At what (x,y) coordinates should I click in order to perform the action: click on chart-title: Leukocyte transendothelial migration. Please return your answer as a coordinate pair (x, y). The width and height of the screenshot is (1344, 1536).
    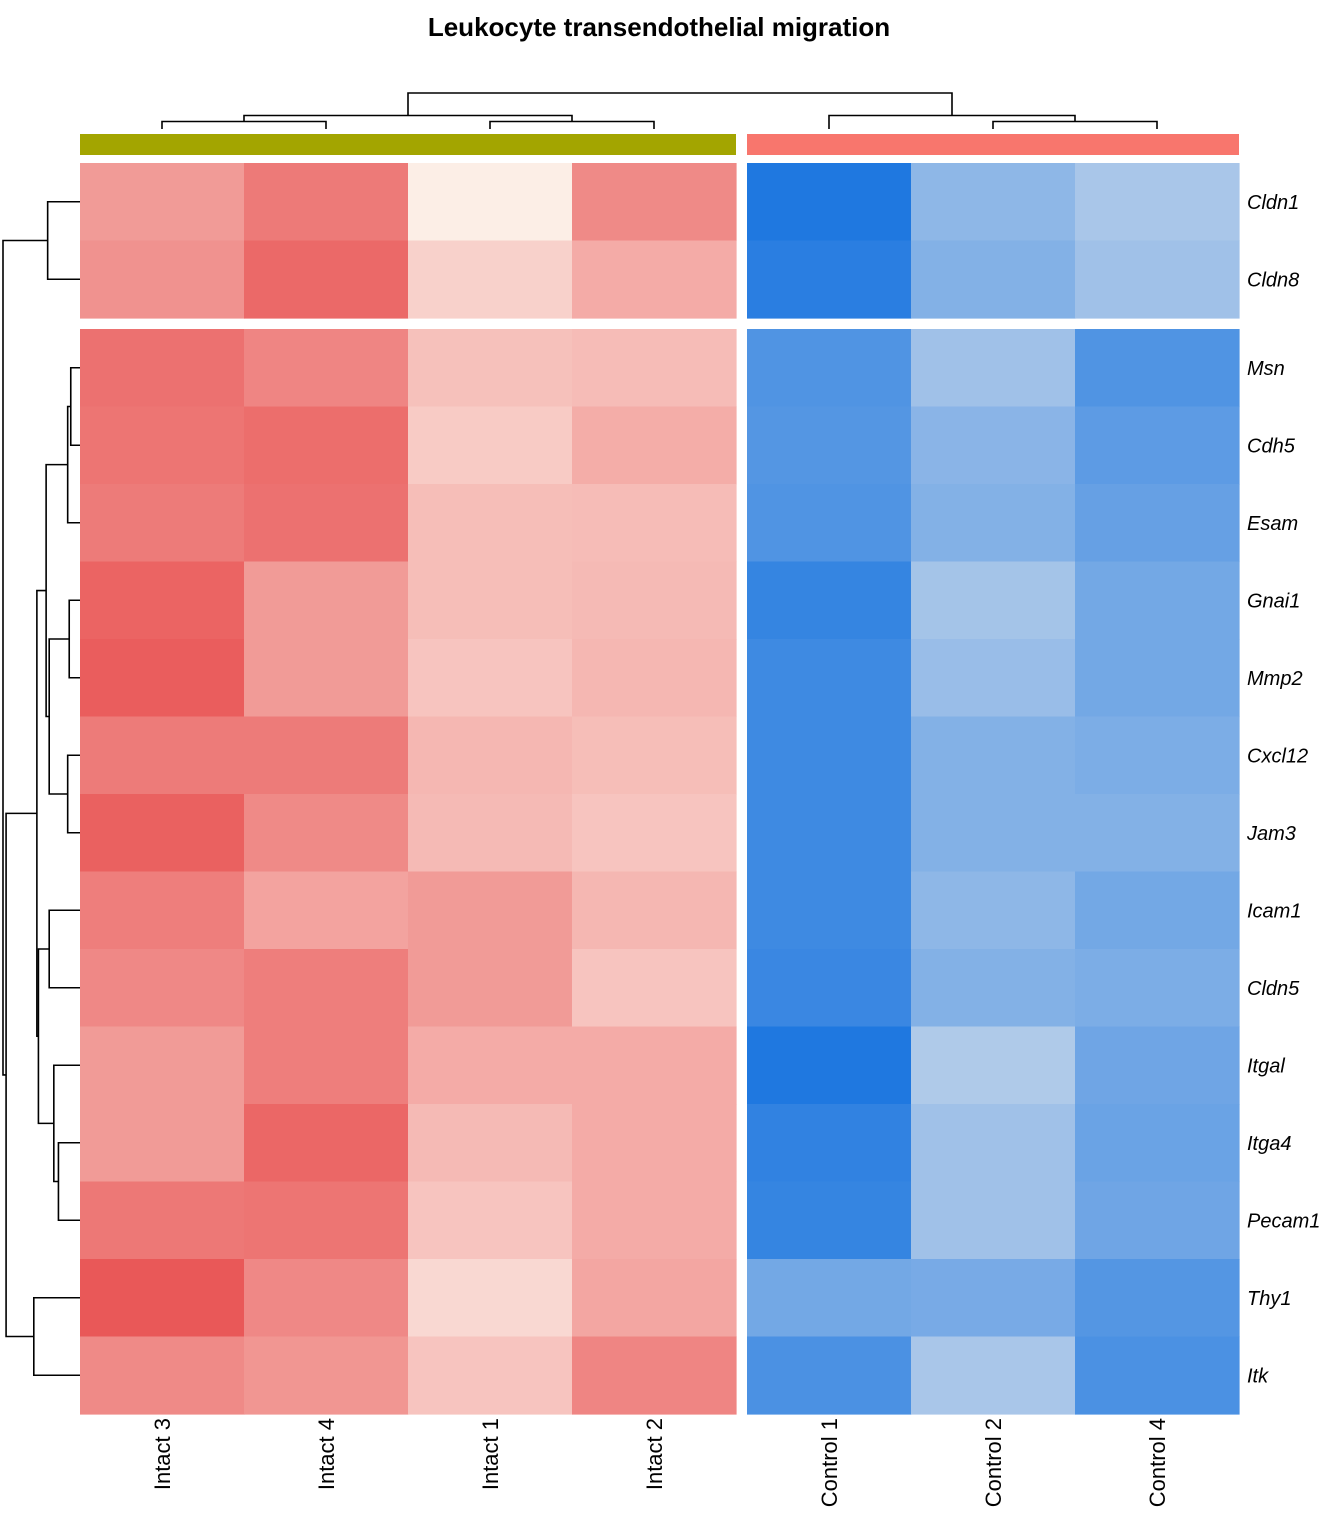
    Looking at the image, I should click on (659, 27).